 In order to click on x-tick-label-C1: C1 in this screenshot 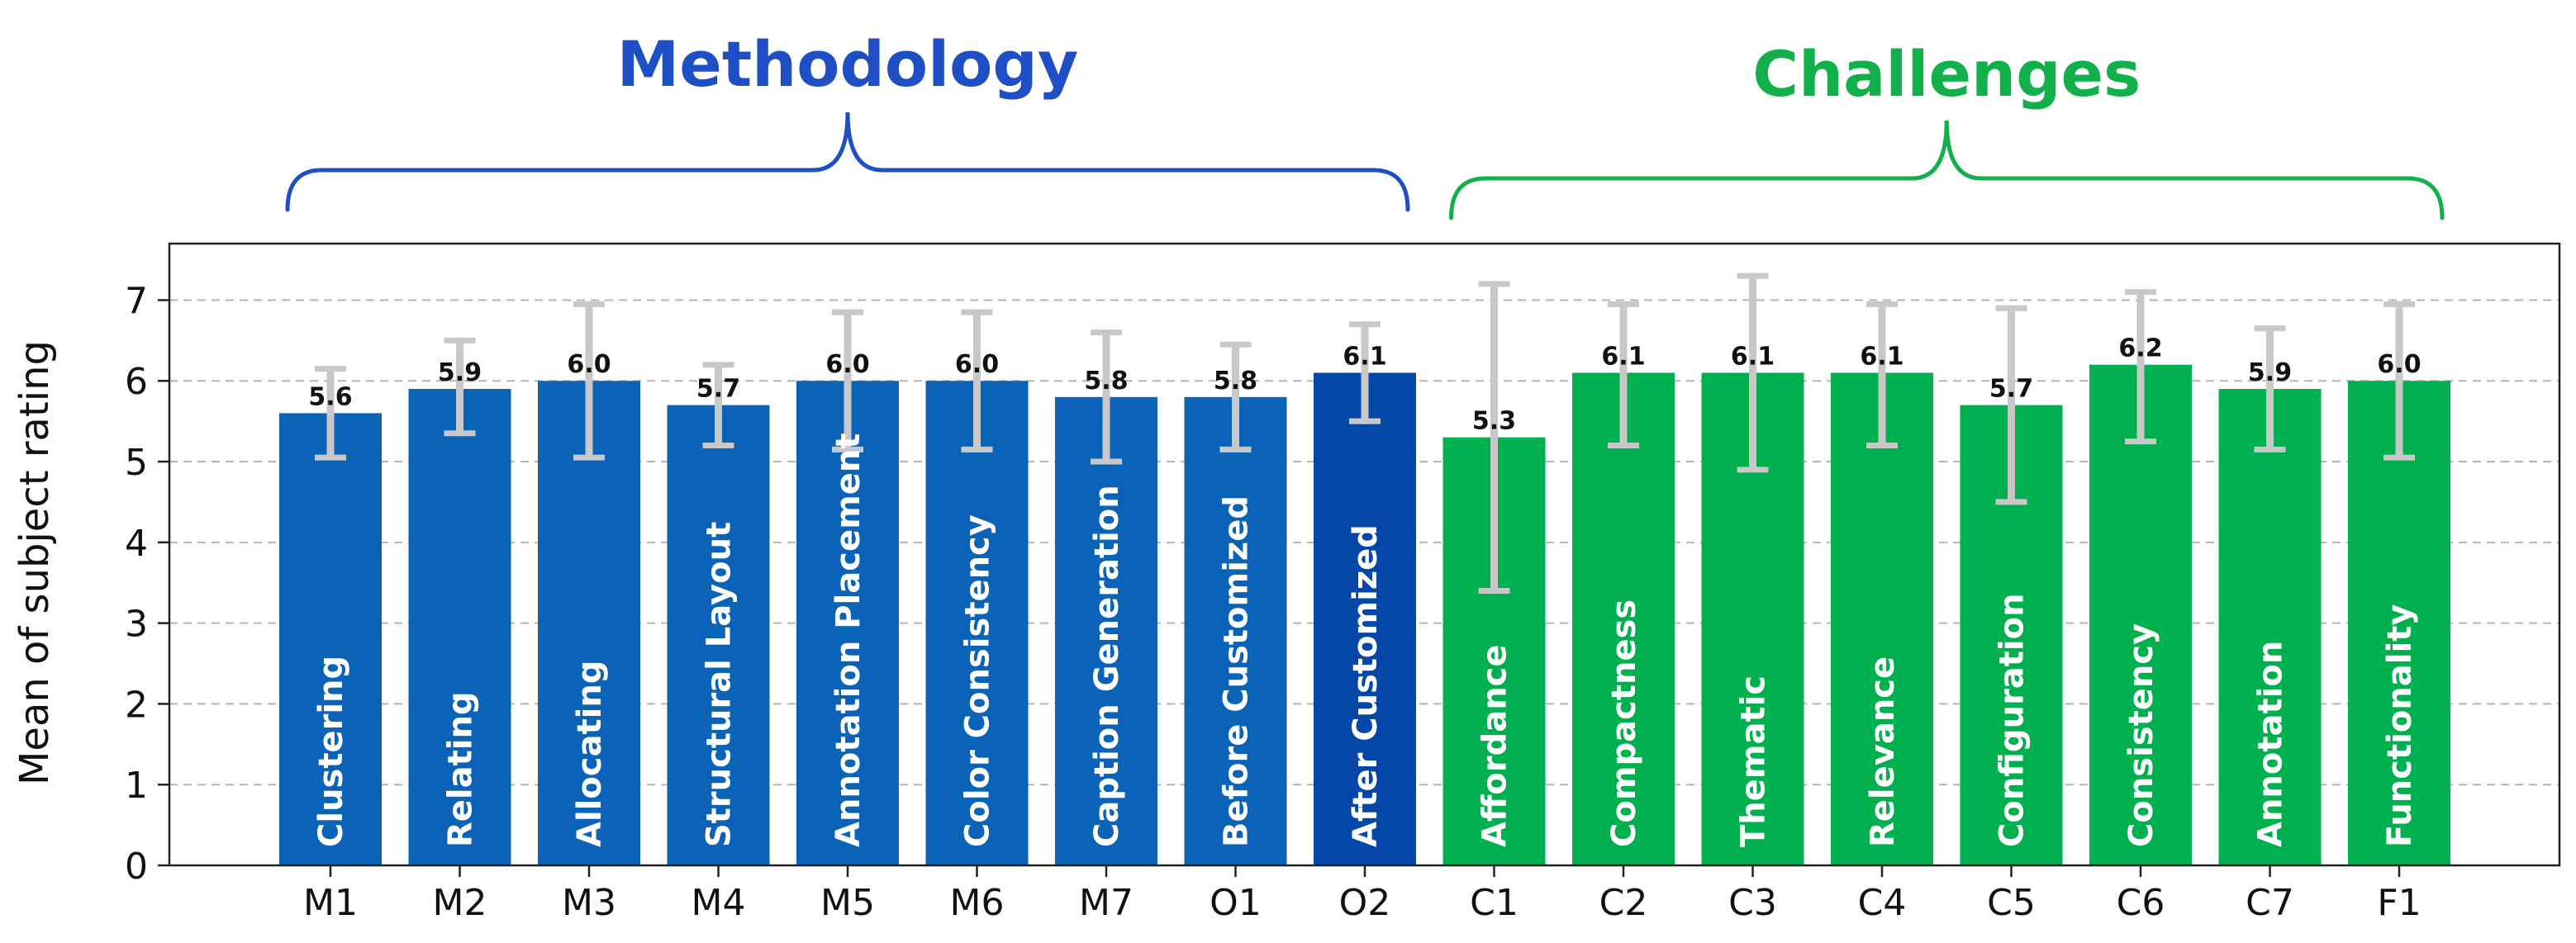, I will do `click(1494, 903)`.